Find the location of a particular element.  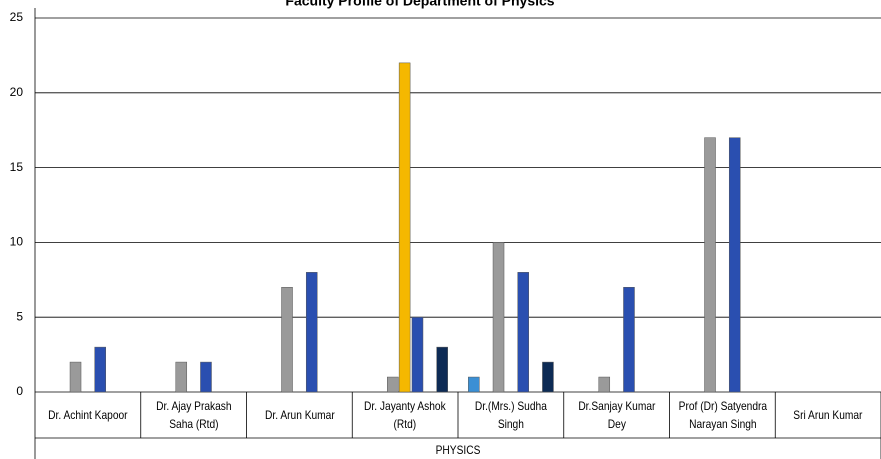

x-tick-label: Prof (Dr) Satyendra Narayan Singh is located at coordinates (722, 415).